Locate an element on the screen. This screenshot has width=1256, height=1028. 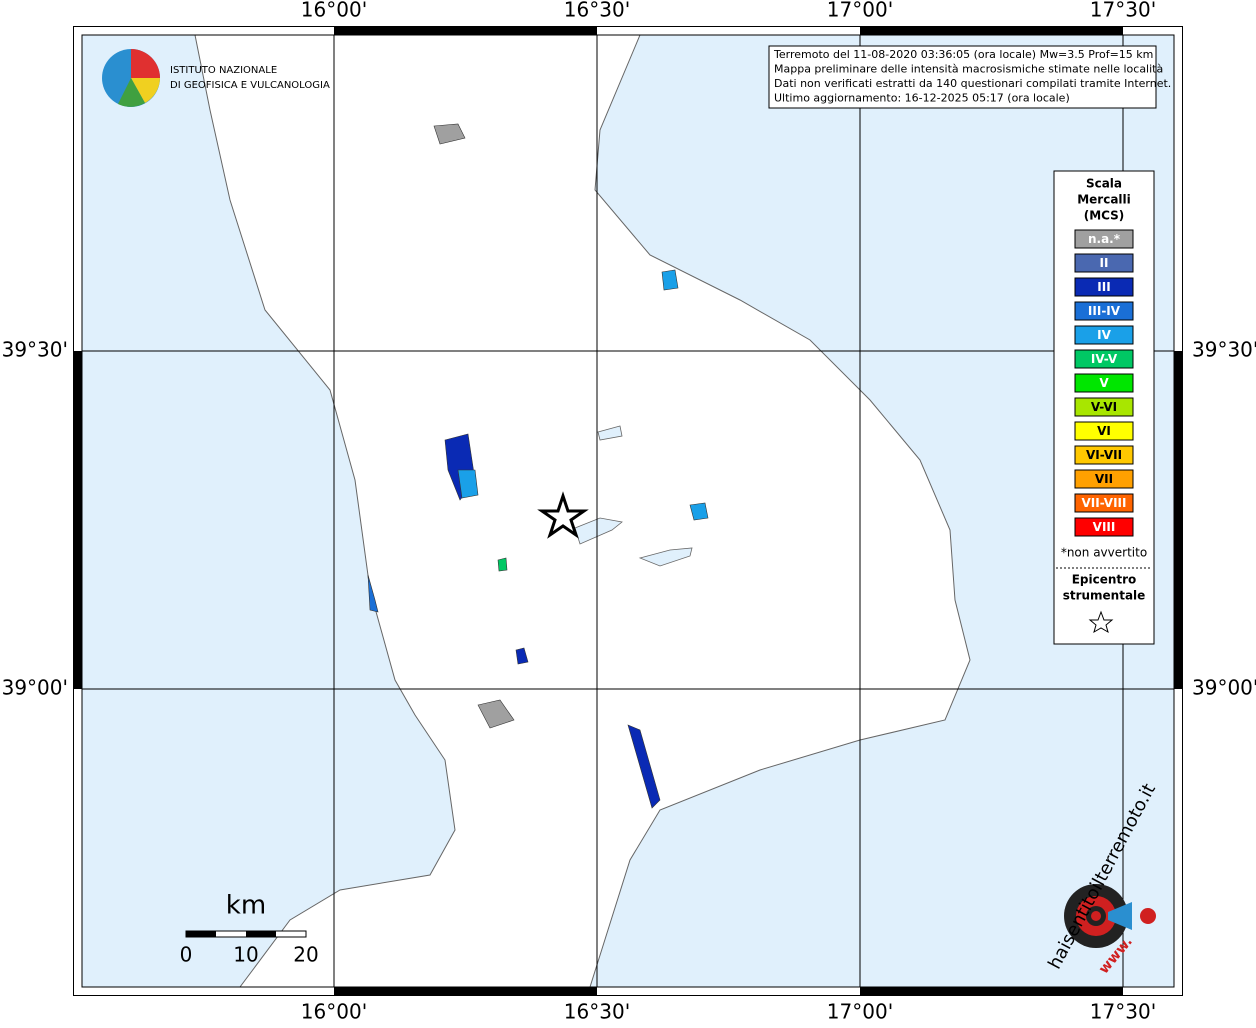
legend-label: V-VI is located at coordinates (1104, 407).